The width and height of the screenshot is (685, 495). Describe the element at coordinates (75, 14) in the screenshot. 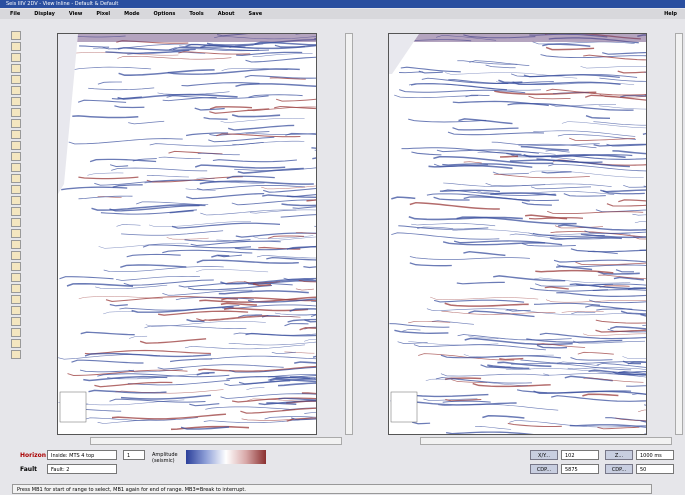

I see `menu-item: View` at that location.